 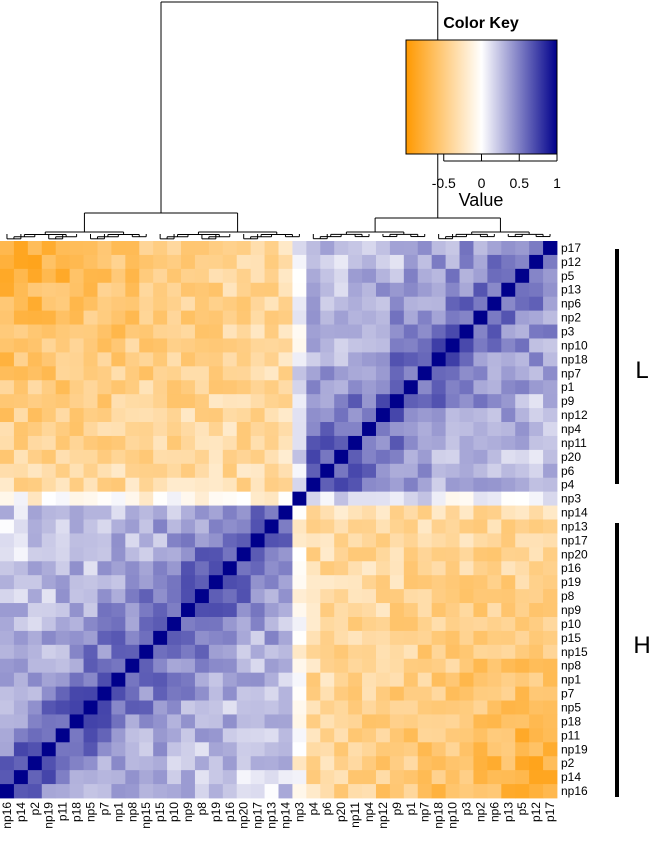 I want to click on color-key: Color Key -0.5 0 0.5 1 Value, so click(x=483, y=112).